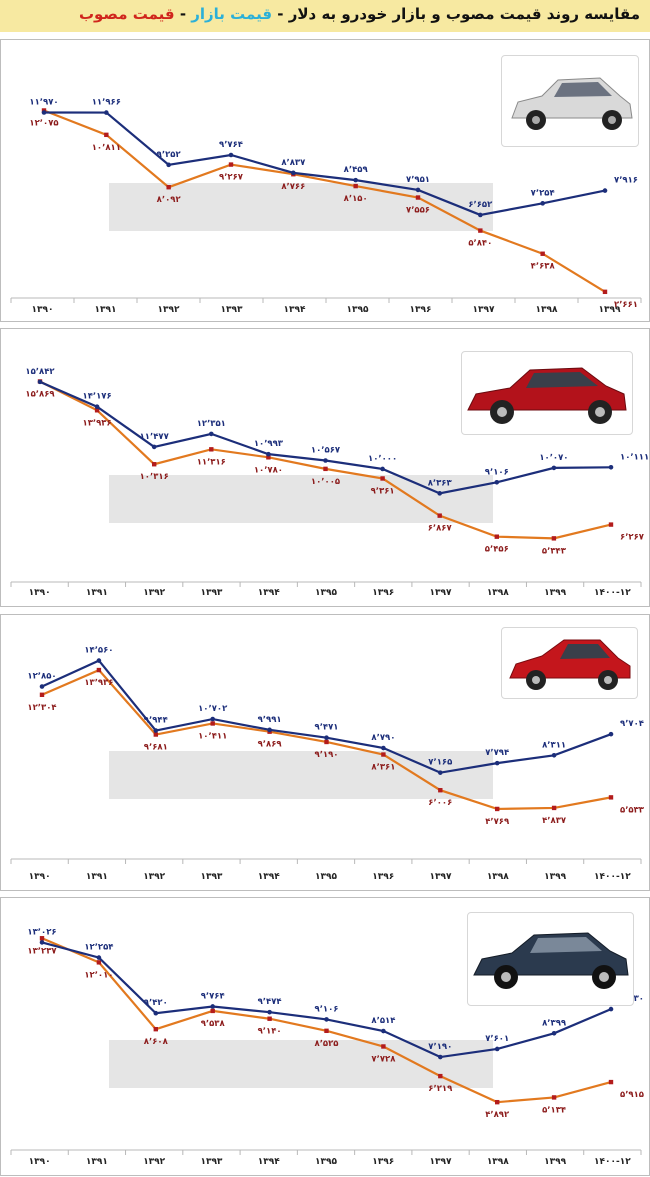  What do you see at coordinates (98, 975) in the screenshot?
I see `data-label-approved: ۱۲٬۰۱۰` at bounding box center [98, 975].